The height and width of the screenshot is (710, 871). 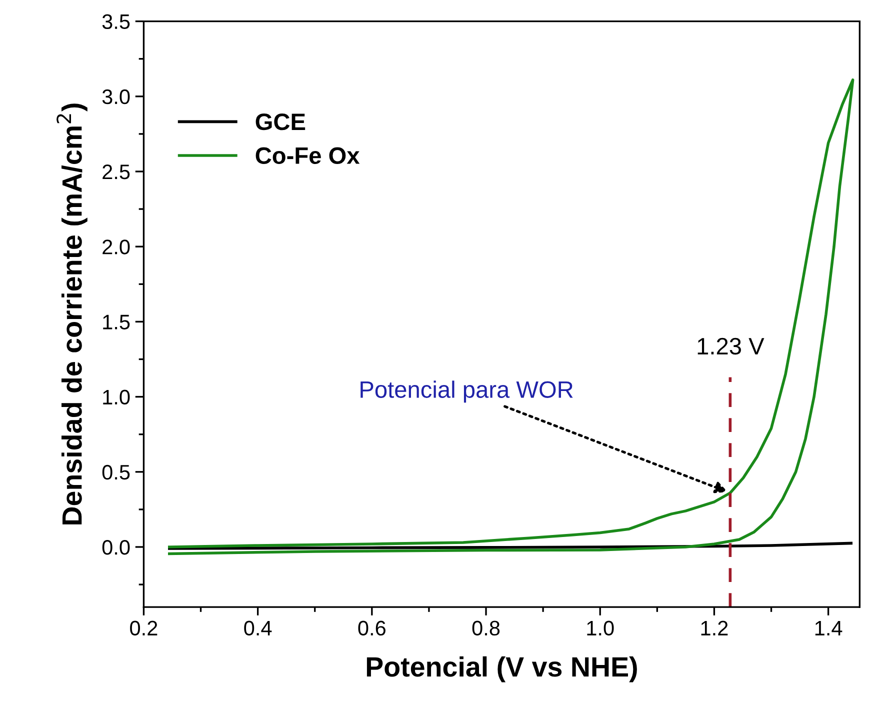 What do you see at coordinates (486, 628) in the screenshot?
I see `x-tick-label: 0.8` at bounding box center [486, 628].